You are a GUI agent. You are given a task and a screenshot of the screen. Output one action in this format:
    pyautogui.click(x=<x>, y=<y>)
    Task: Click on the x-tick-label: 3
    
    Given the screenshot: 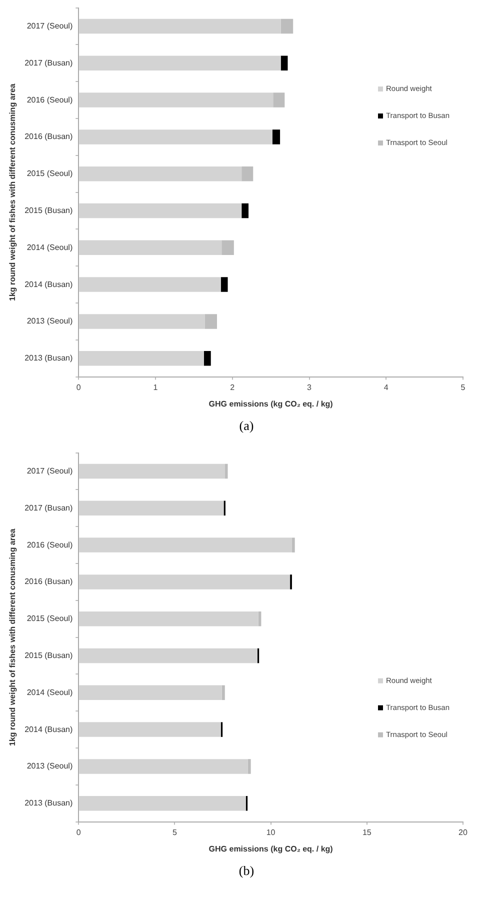 What is the action you would take?
    pyautogui.click(x=309, y=387)
    